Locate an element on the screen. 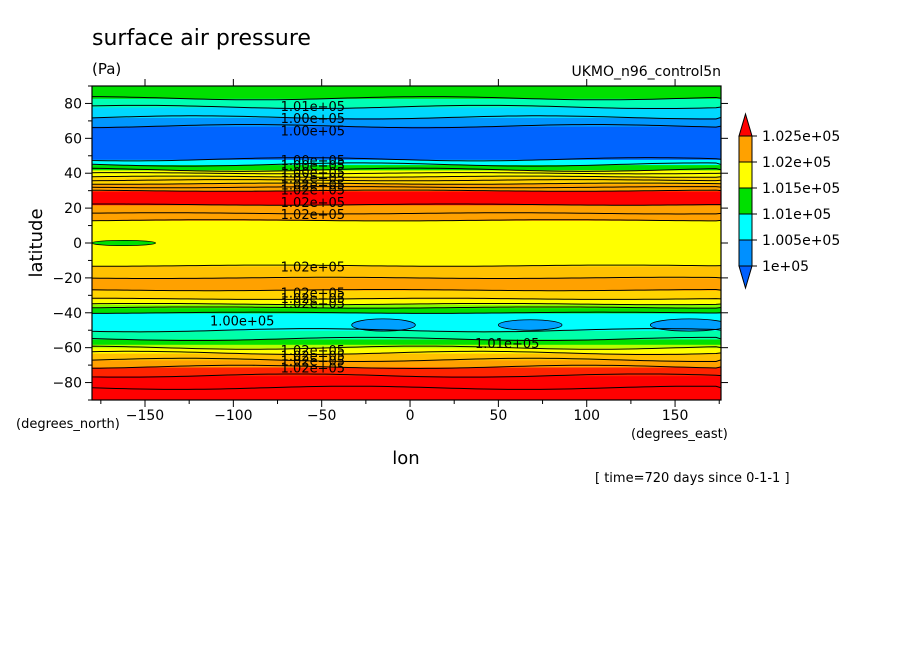 This screenshot has height=654, width=904. contour-label-16: 1.01e+05 is located at coordinates (507, 344).